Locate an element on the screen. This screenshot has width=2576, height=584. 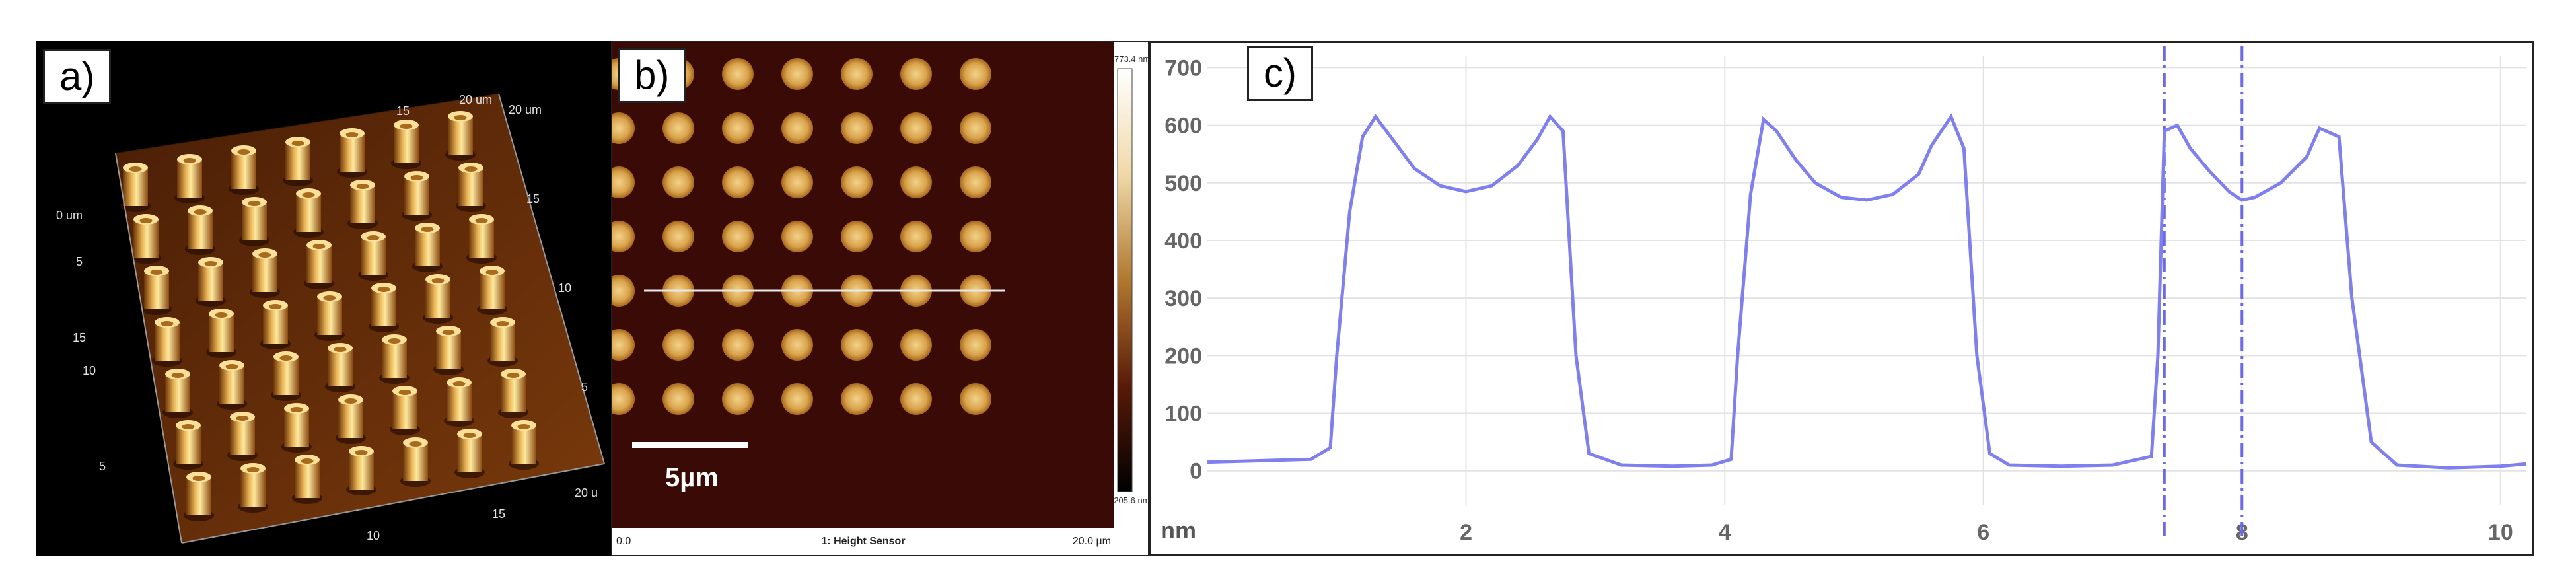
x-tick-label: 10 is located at coordinates (2501, 532).